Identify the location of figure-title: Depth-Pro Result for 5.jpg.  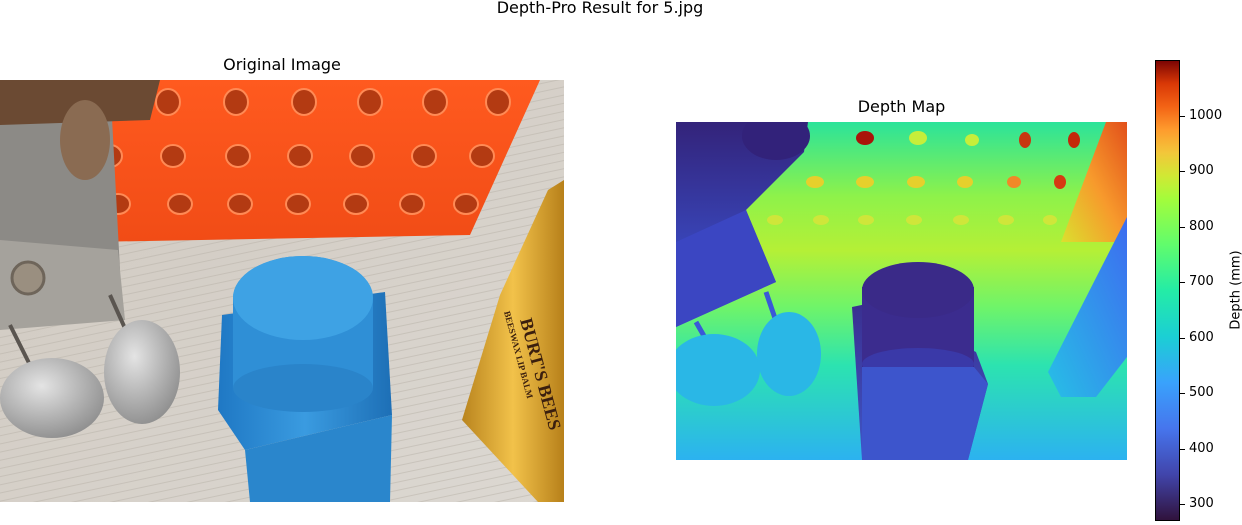
(600, 8).